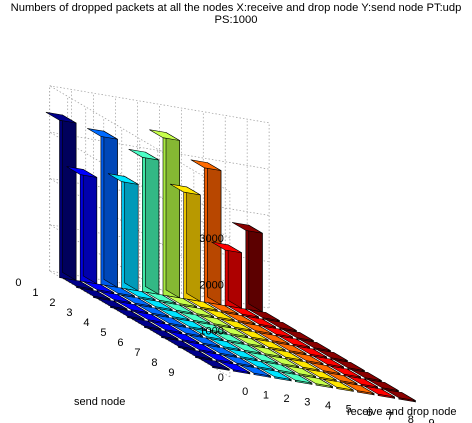 The height and width of the screenshot is (423, 472). I want to click on y-tick-label: 0, so click(18, 283).